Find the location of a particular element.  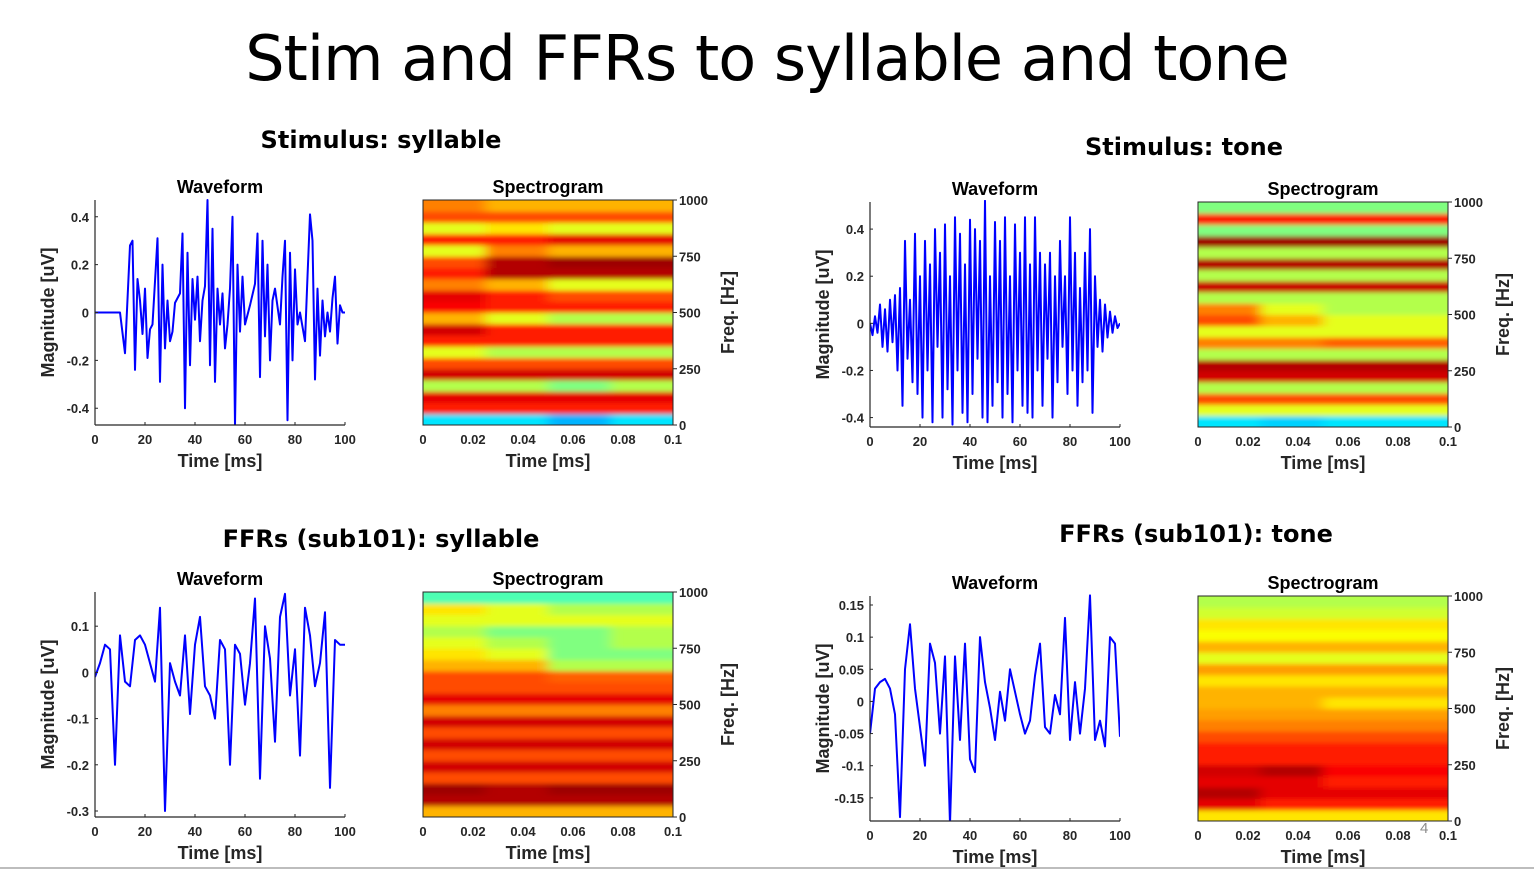

slide-title: Stim and FFRs to syllable and tone is located at coordinates (767, 58).